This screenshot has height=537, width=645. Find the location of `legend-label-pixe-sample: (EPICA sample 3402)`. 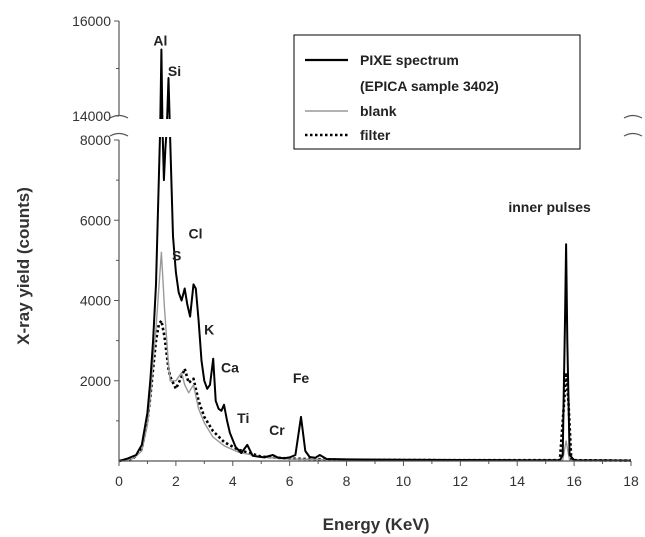

legend-label-pixe-sample: (EPICA sample 3402) is located at coordinates (429, 86).